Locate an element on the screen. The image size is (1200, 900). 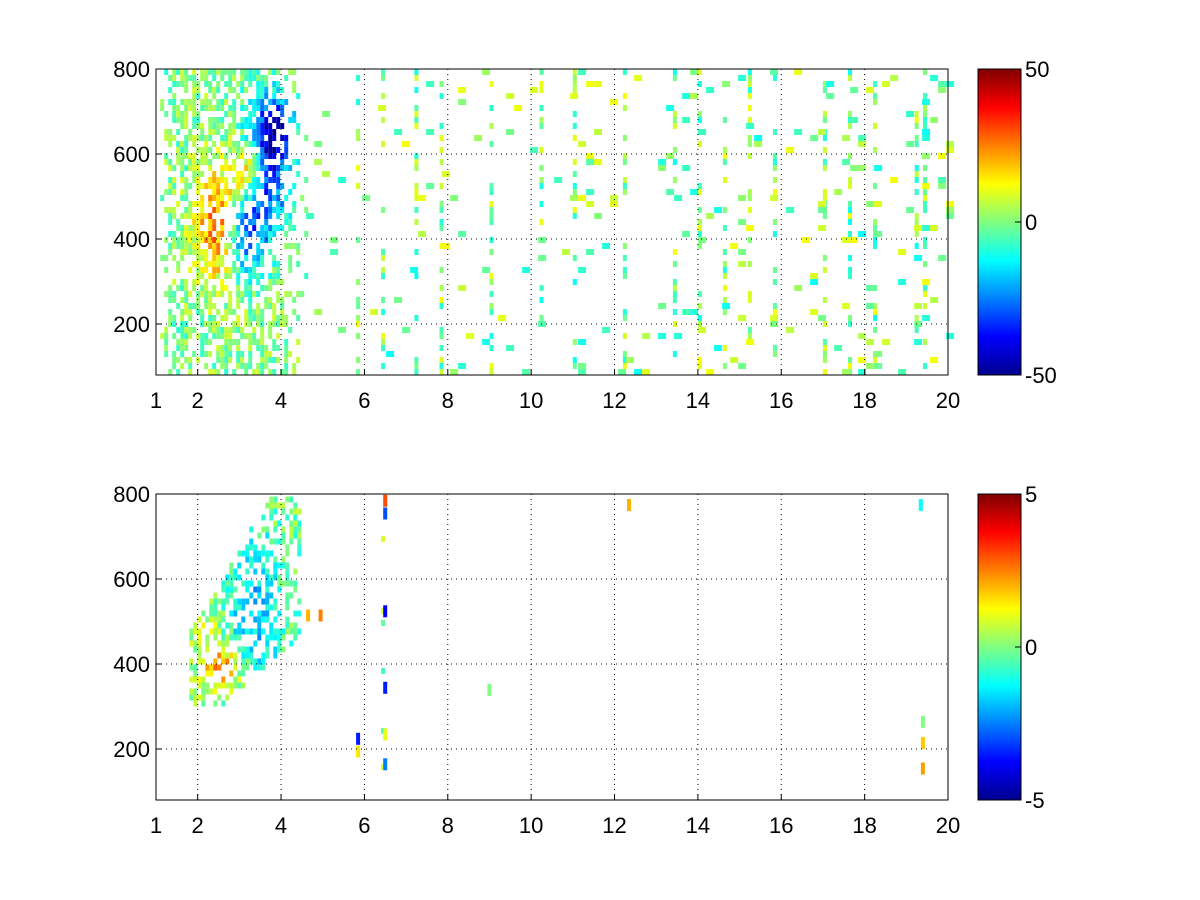
x-tick-label: 4 is located at coordinates (281, 400).